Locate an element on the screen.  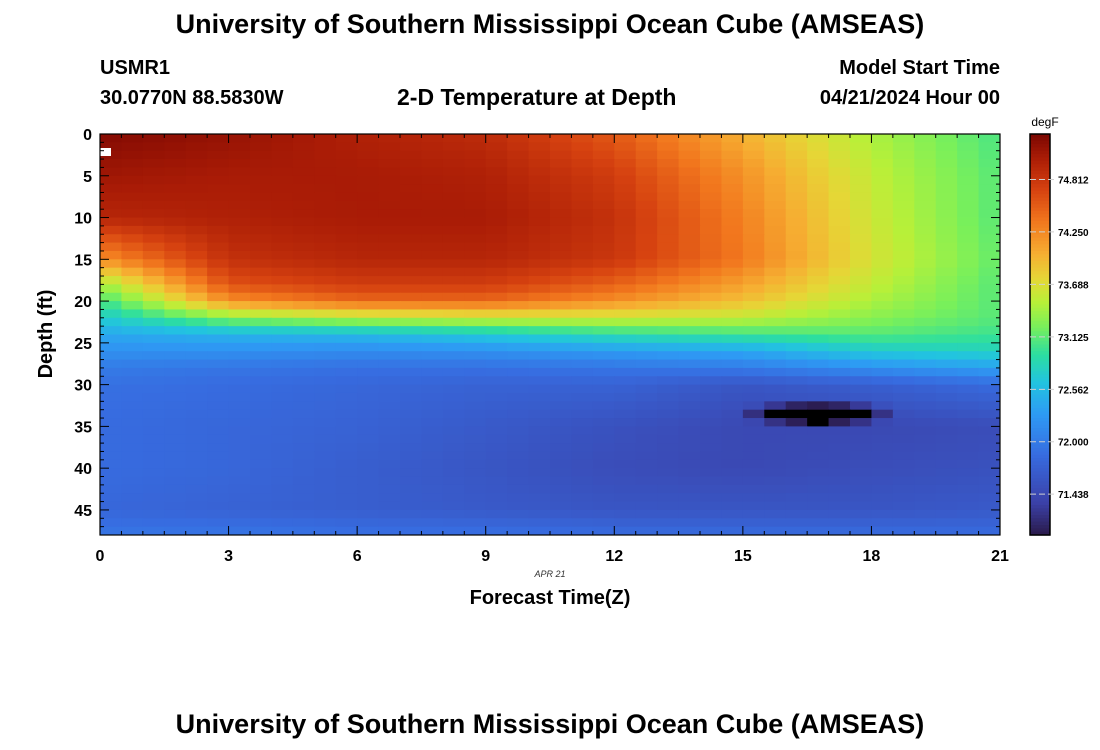
colorbar-tick-label: 72.562 is located at coordinates (1073, 390).